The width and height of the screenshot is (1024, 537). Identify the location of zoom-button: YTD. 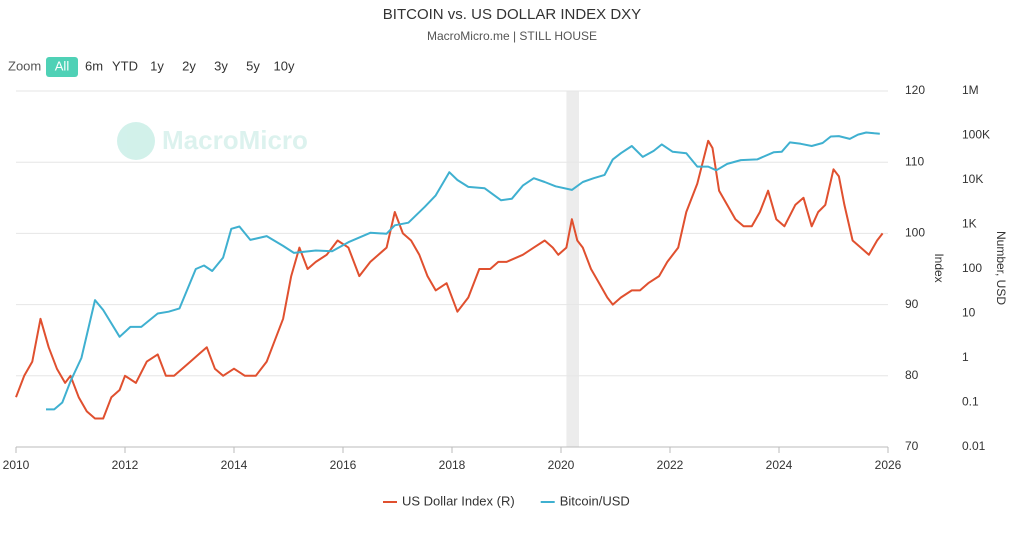
(125, 65).